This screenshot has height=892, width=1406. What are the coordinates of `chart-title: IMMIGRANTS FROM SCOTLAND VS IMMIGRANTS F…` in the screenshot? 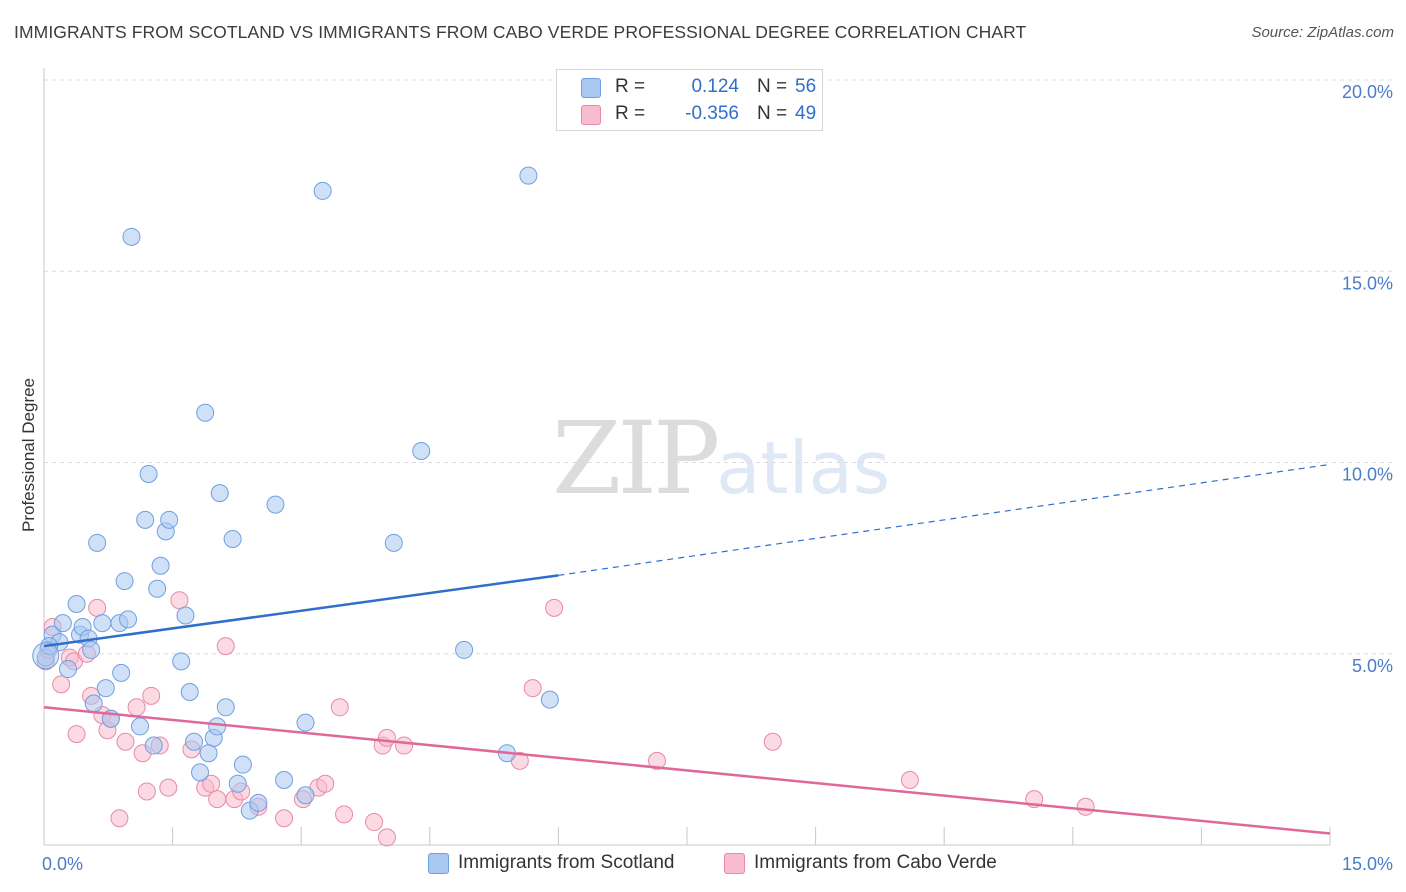 It's located at (520, 32).